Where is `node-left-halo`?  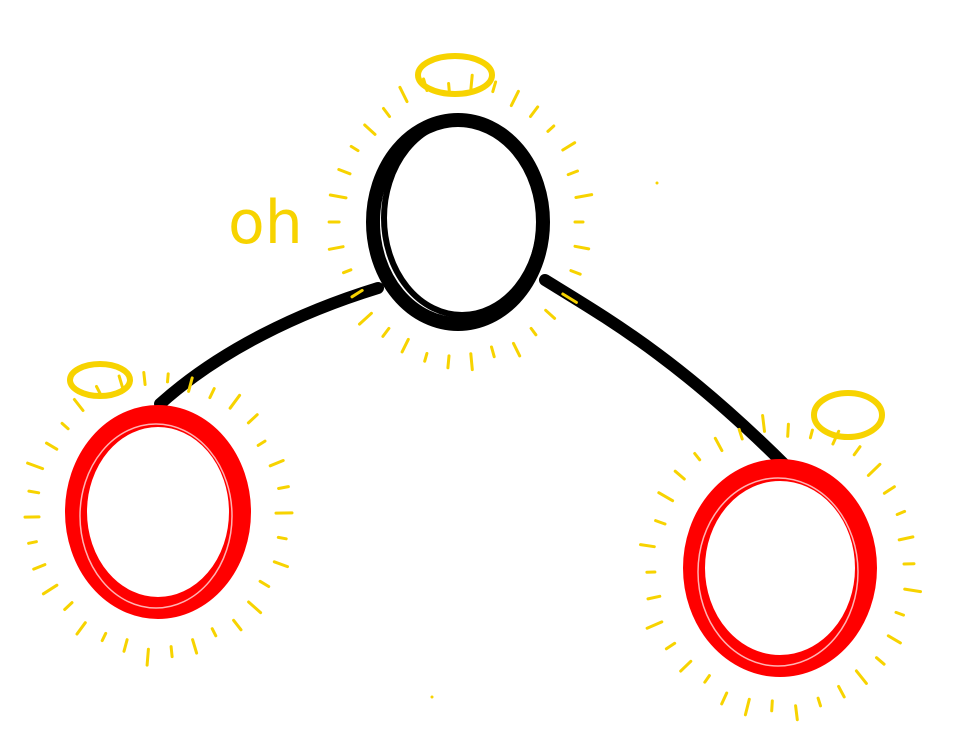
node-left-halo is located at coordinates (100, 380).